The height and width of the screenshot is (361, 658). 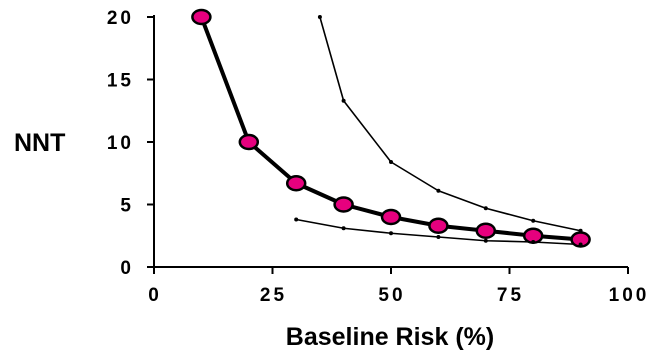 I want to click on x-tick-label: 75, so click(x=510, y=295).